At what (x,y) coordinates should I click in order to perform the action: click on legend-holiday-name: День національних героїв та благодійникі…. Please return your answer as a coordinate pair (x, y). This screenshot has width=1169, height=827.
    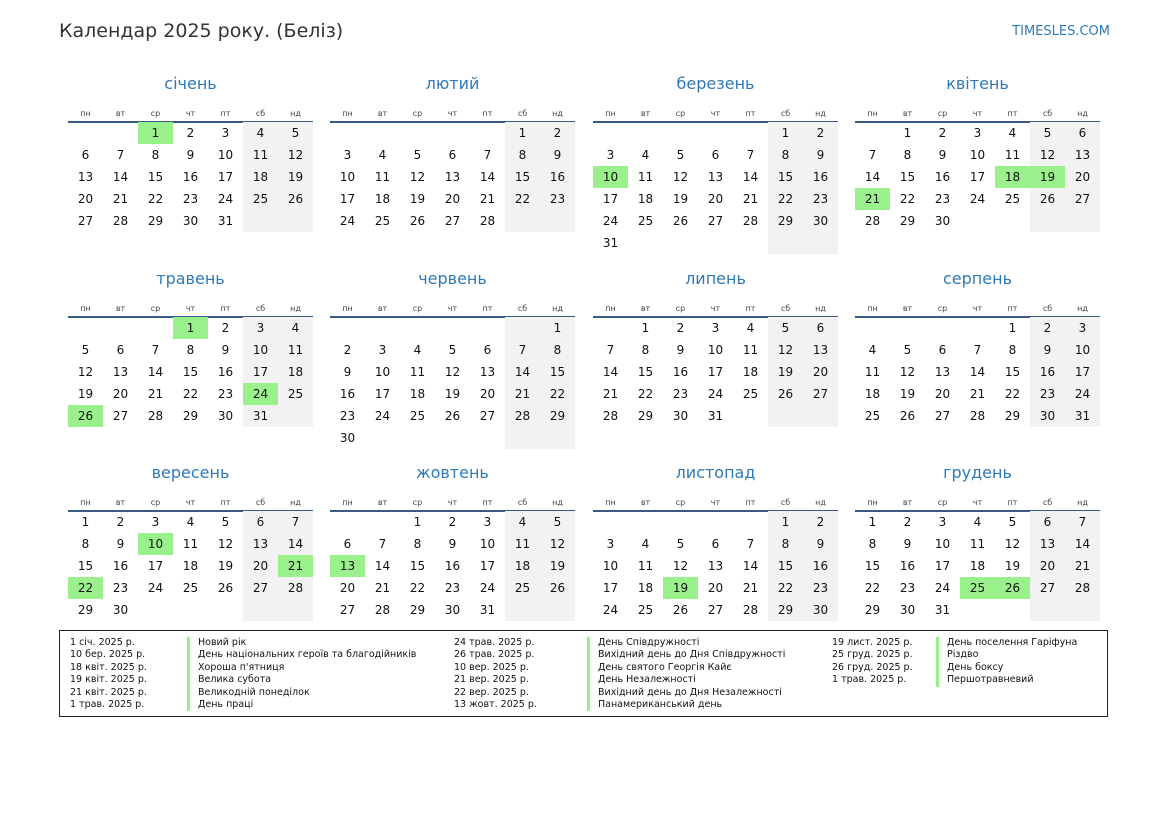
    Looking at the image, I should click on (307, 655).